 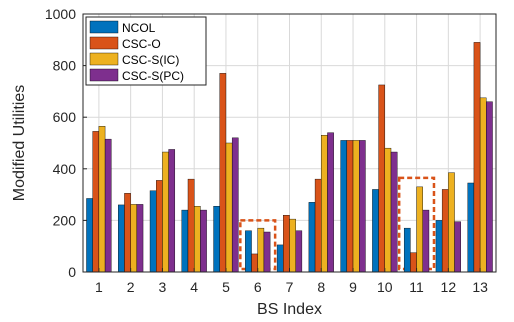 I want to click on legend: NCOL CSC-O CSC-S(IC) CSC-S(PC), so click(x=146, y=51).